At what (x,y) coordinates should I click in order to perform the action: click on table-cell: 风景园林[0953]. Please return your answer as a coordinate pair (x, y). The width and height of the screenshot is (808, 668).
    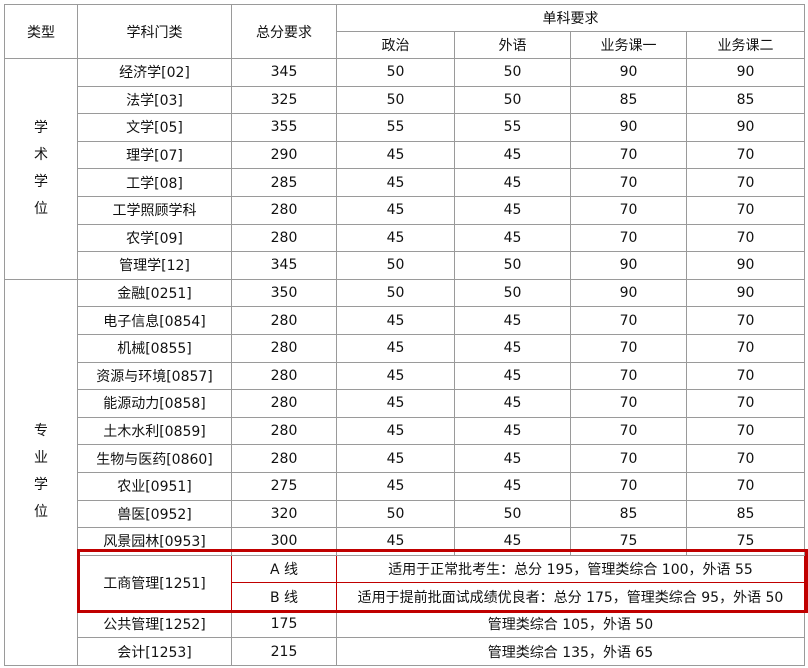
    Looking at the image, I should click on (154, 541).